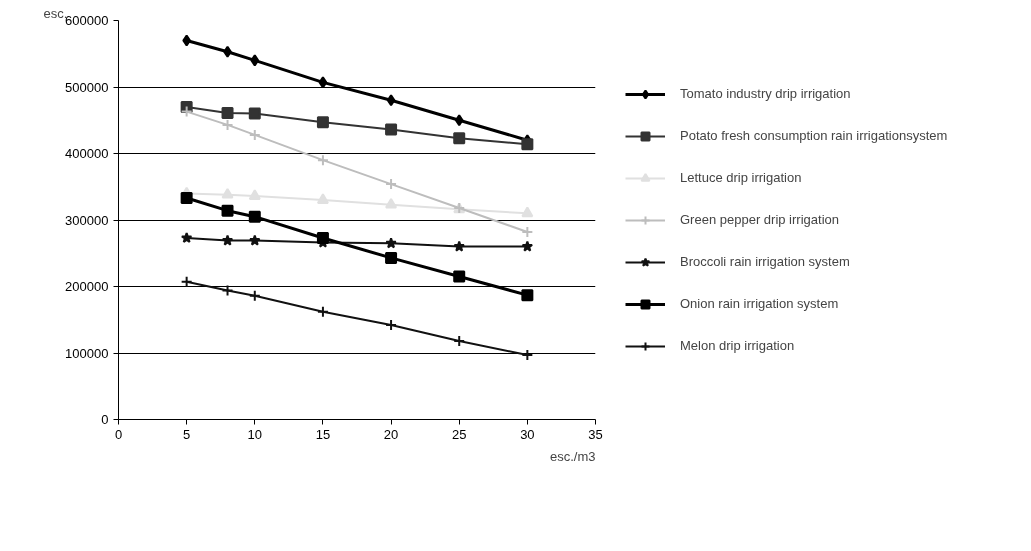 This screenshot has height=551, width=1031. Describe the element at coordinates (87, 353) in the screenshot. I see `y-tick-label: 100000` at that location.